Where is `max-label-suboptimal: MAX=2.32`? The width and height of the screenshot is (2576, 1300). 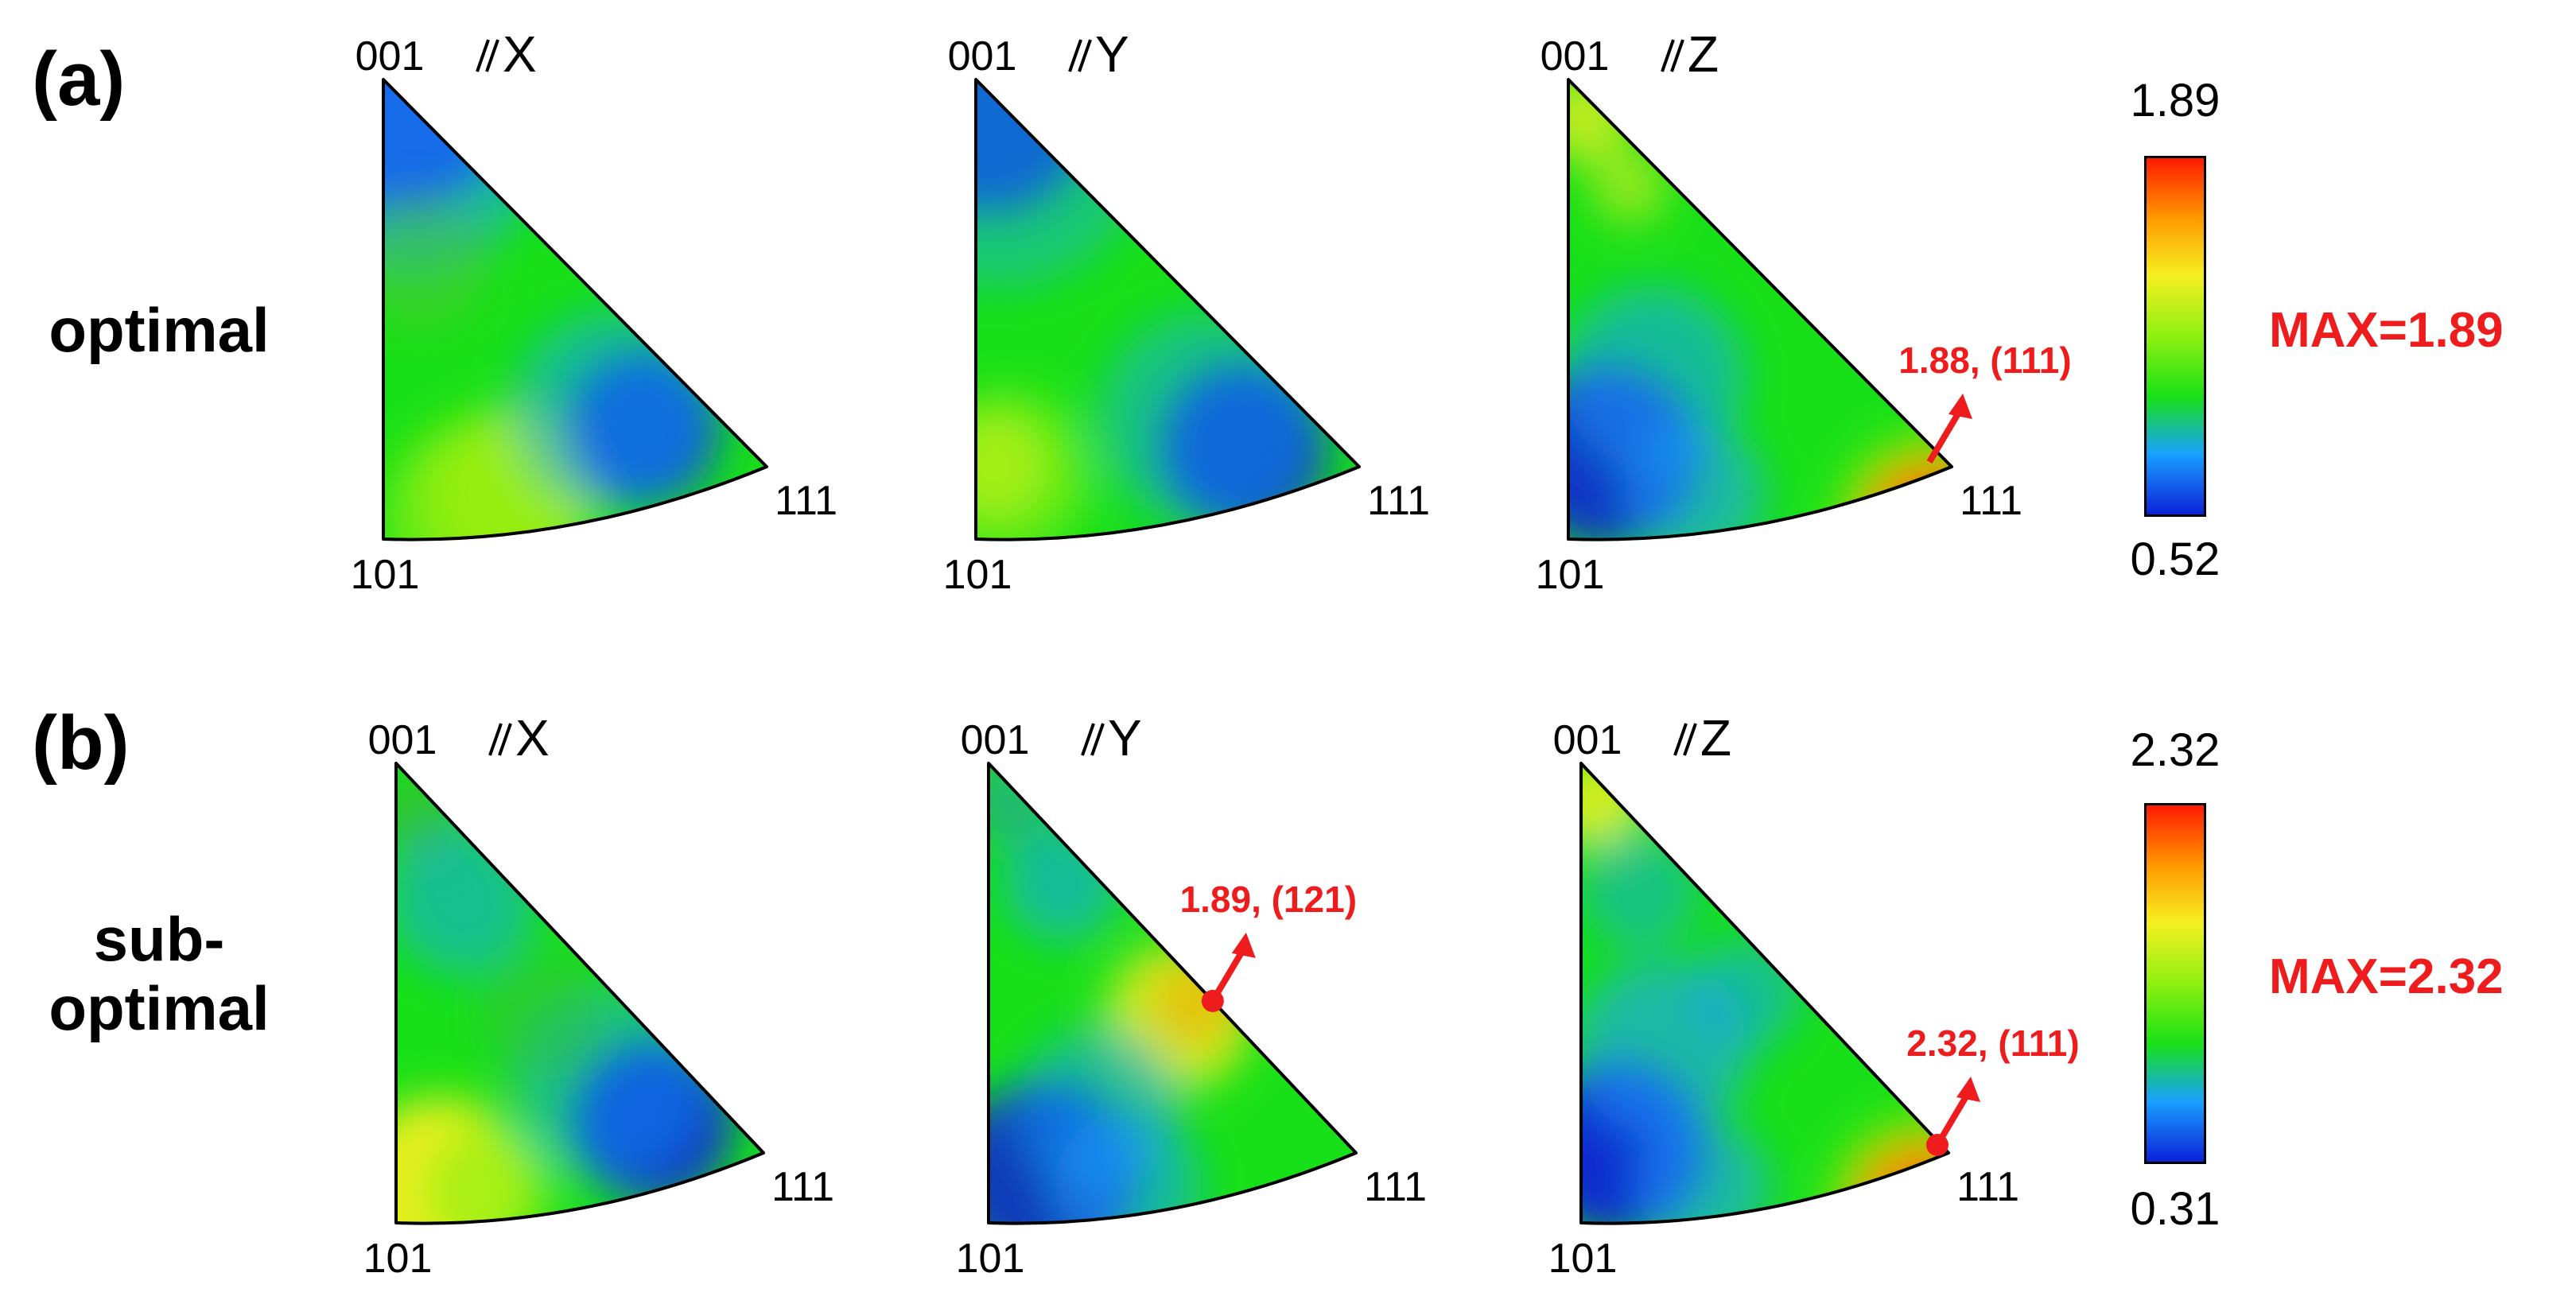 max-label-suboptimal: MAX=2.32 is located at coordinates (2386, 976).